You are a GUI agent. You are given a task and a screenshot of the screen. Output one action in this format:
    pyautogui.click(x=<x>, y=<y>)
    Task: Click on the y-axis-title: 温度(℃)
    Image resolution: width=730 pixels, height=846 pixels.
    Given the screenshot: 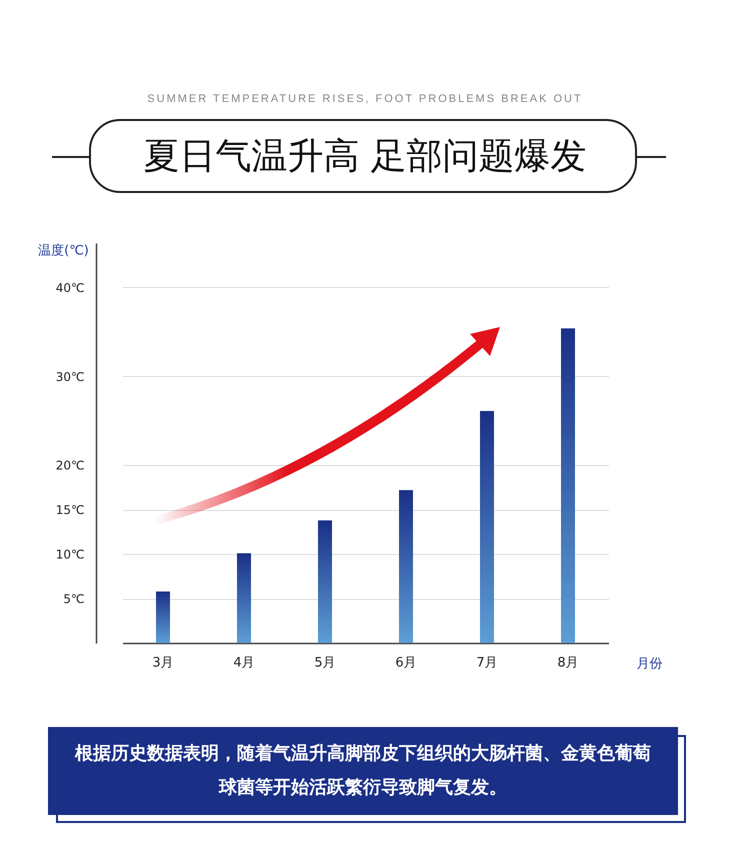 What is the action you would take?
    pyautogui.click(x=63, y=250)
    